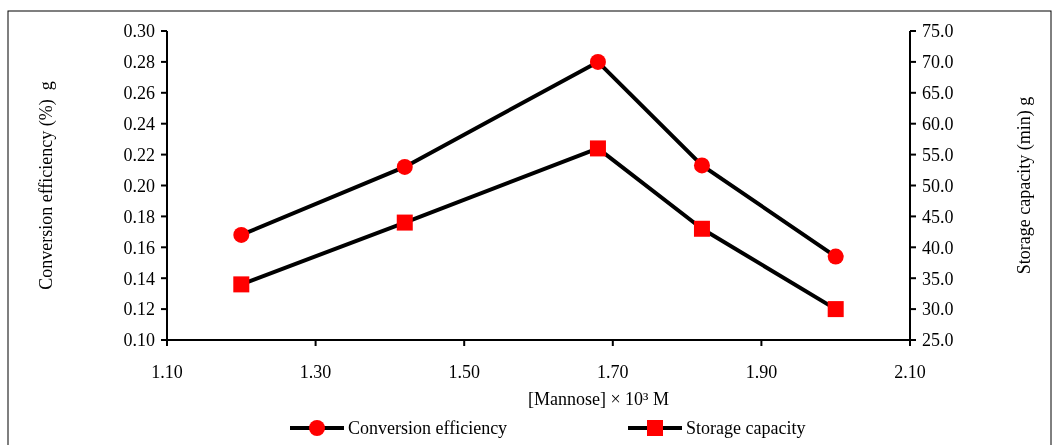 The height and width of the screenshot is (445, 1053). I want to click on legend-label: Storage capacity, so click(746, 428).